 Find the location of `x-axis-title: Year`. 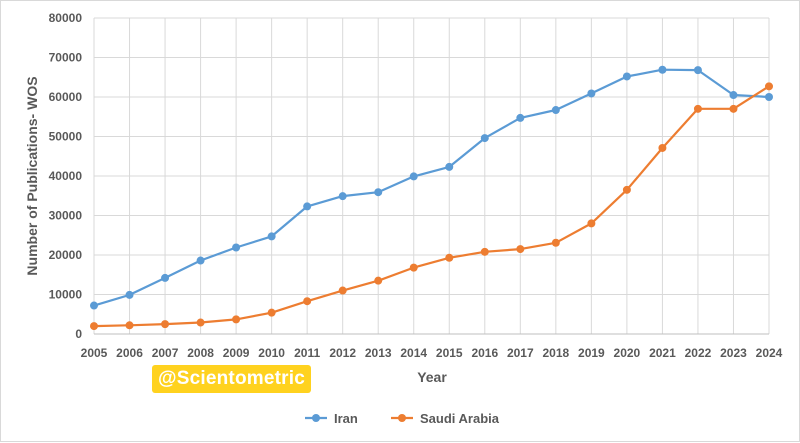

x-axis-title: Year is located at coordinates (432, 377).